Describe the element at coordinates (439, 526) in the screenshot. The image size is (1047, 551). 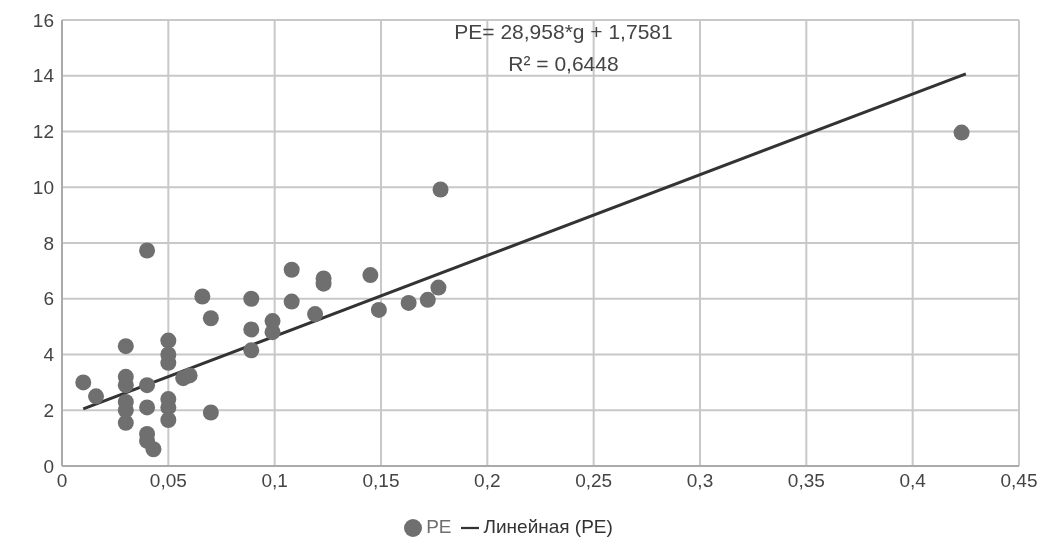
I see `legend-label: PE` at that location.